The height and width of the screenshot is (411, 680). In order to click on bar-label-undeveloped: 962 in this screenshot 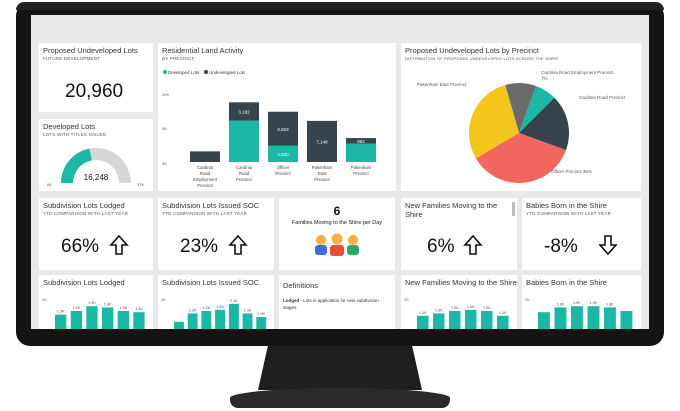, I will do `click(361, 141)`.